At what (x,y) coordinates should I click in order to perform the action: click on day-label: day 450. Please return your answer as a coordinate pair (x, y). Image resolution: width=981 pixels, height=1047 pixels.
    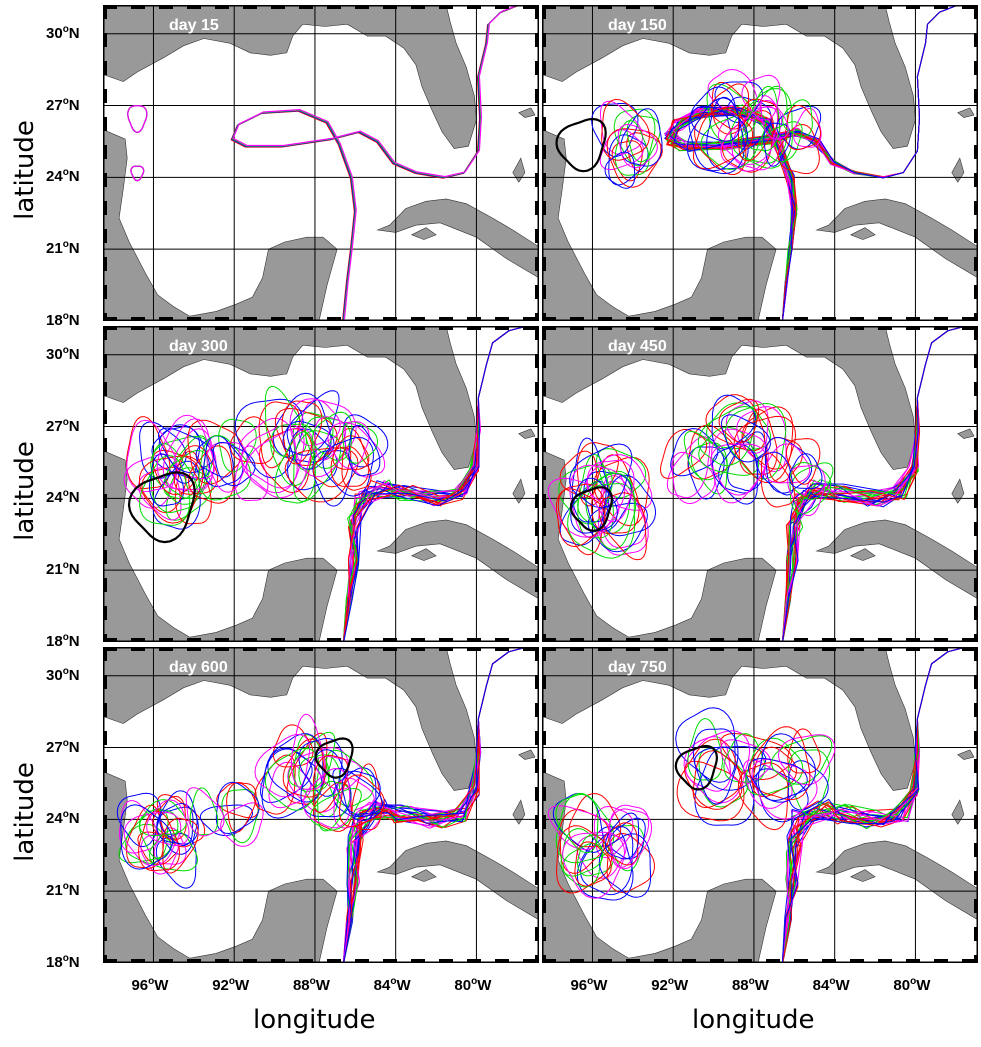
    Looking at the image, I should click on (637, 346).